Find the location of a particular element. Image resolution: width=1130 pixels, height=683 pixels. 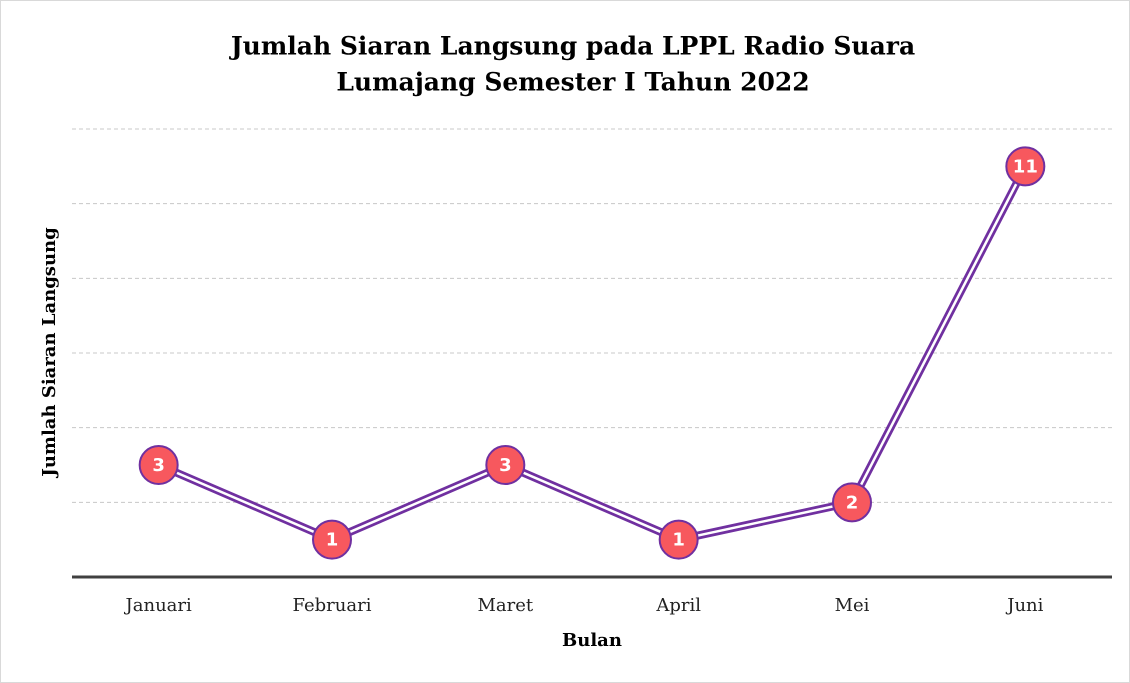

data-label: 2 is located at coordinates (852, 502).